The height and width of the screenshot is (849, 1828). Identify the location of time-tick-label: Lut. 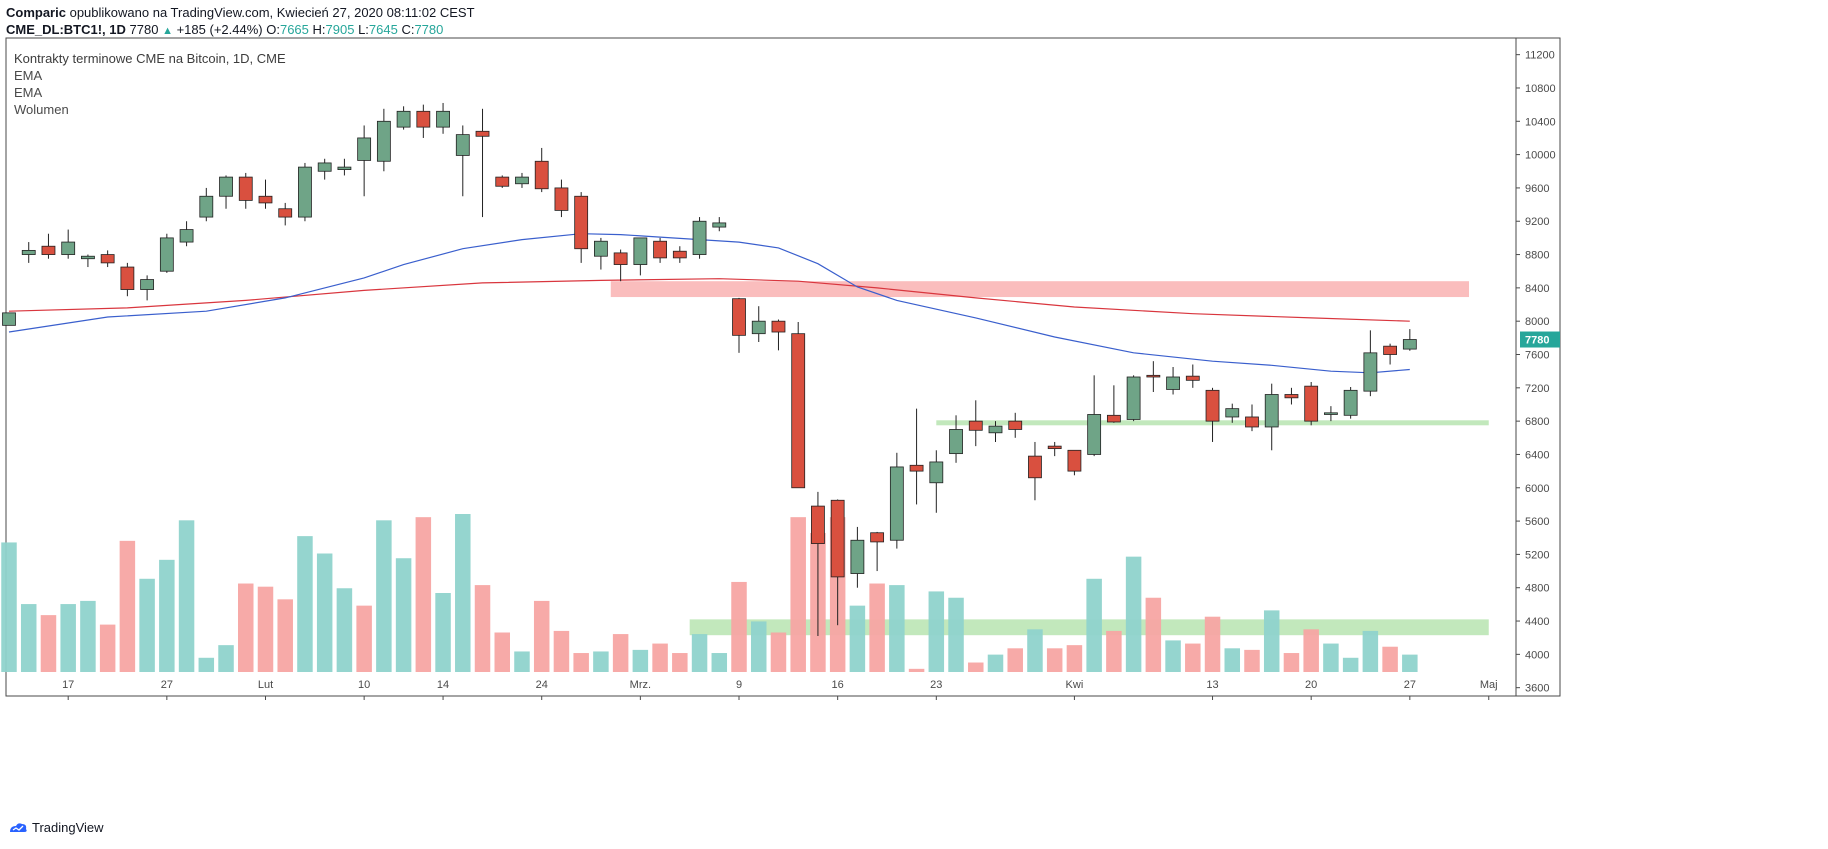
(265, 685).